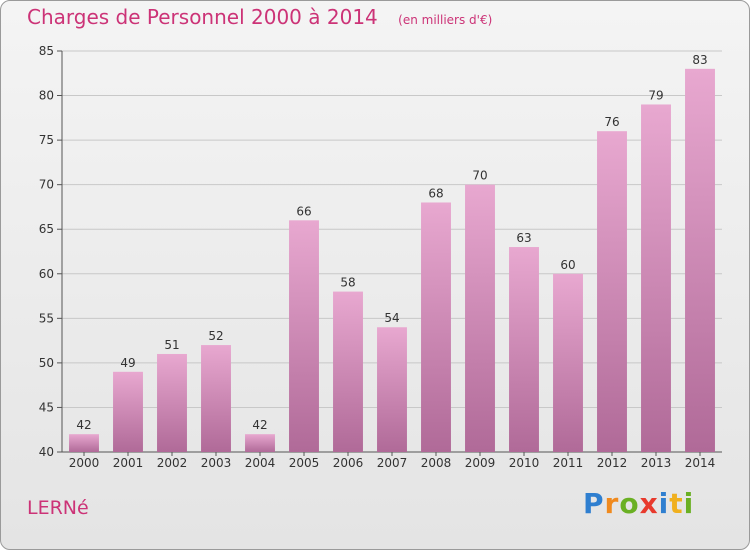 Image resolution: width=750 pixels, height=550 pixels. What do you see at coordinates (171, 345) in the screenshot?
I see `bar-value-label: 51` at bounding box center [171, 345].